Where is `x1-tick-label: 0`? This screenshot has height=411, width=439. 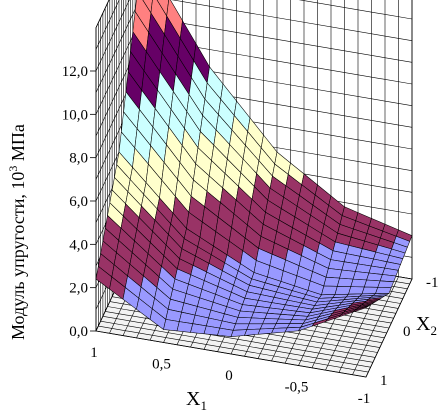
x1-tick-label: 0 is located at coordinates (229, 376).